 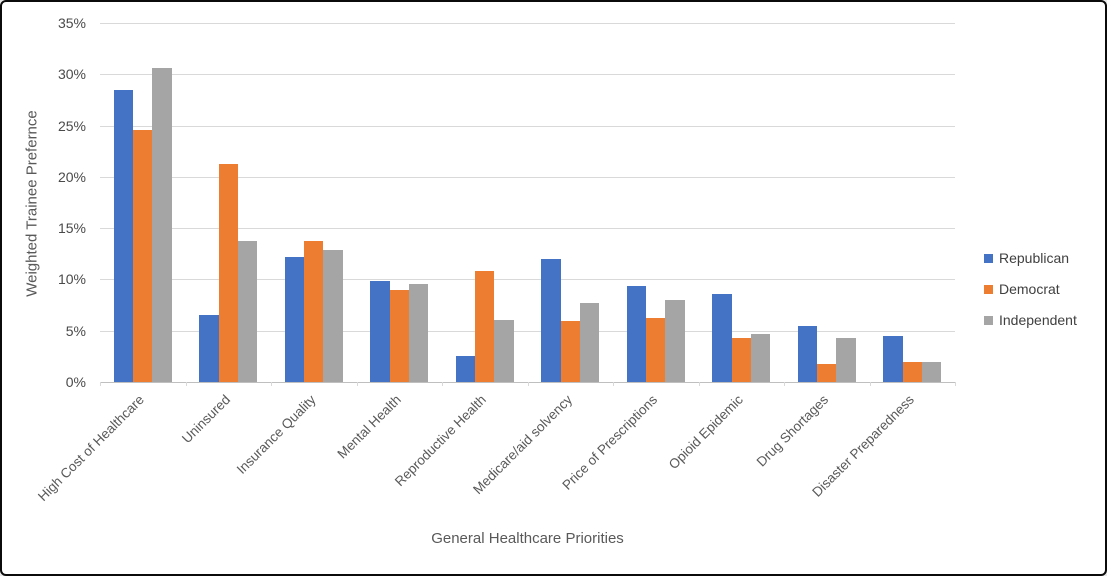 I want to click on y-tick-label: 30%, so click(x=71, y=74).